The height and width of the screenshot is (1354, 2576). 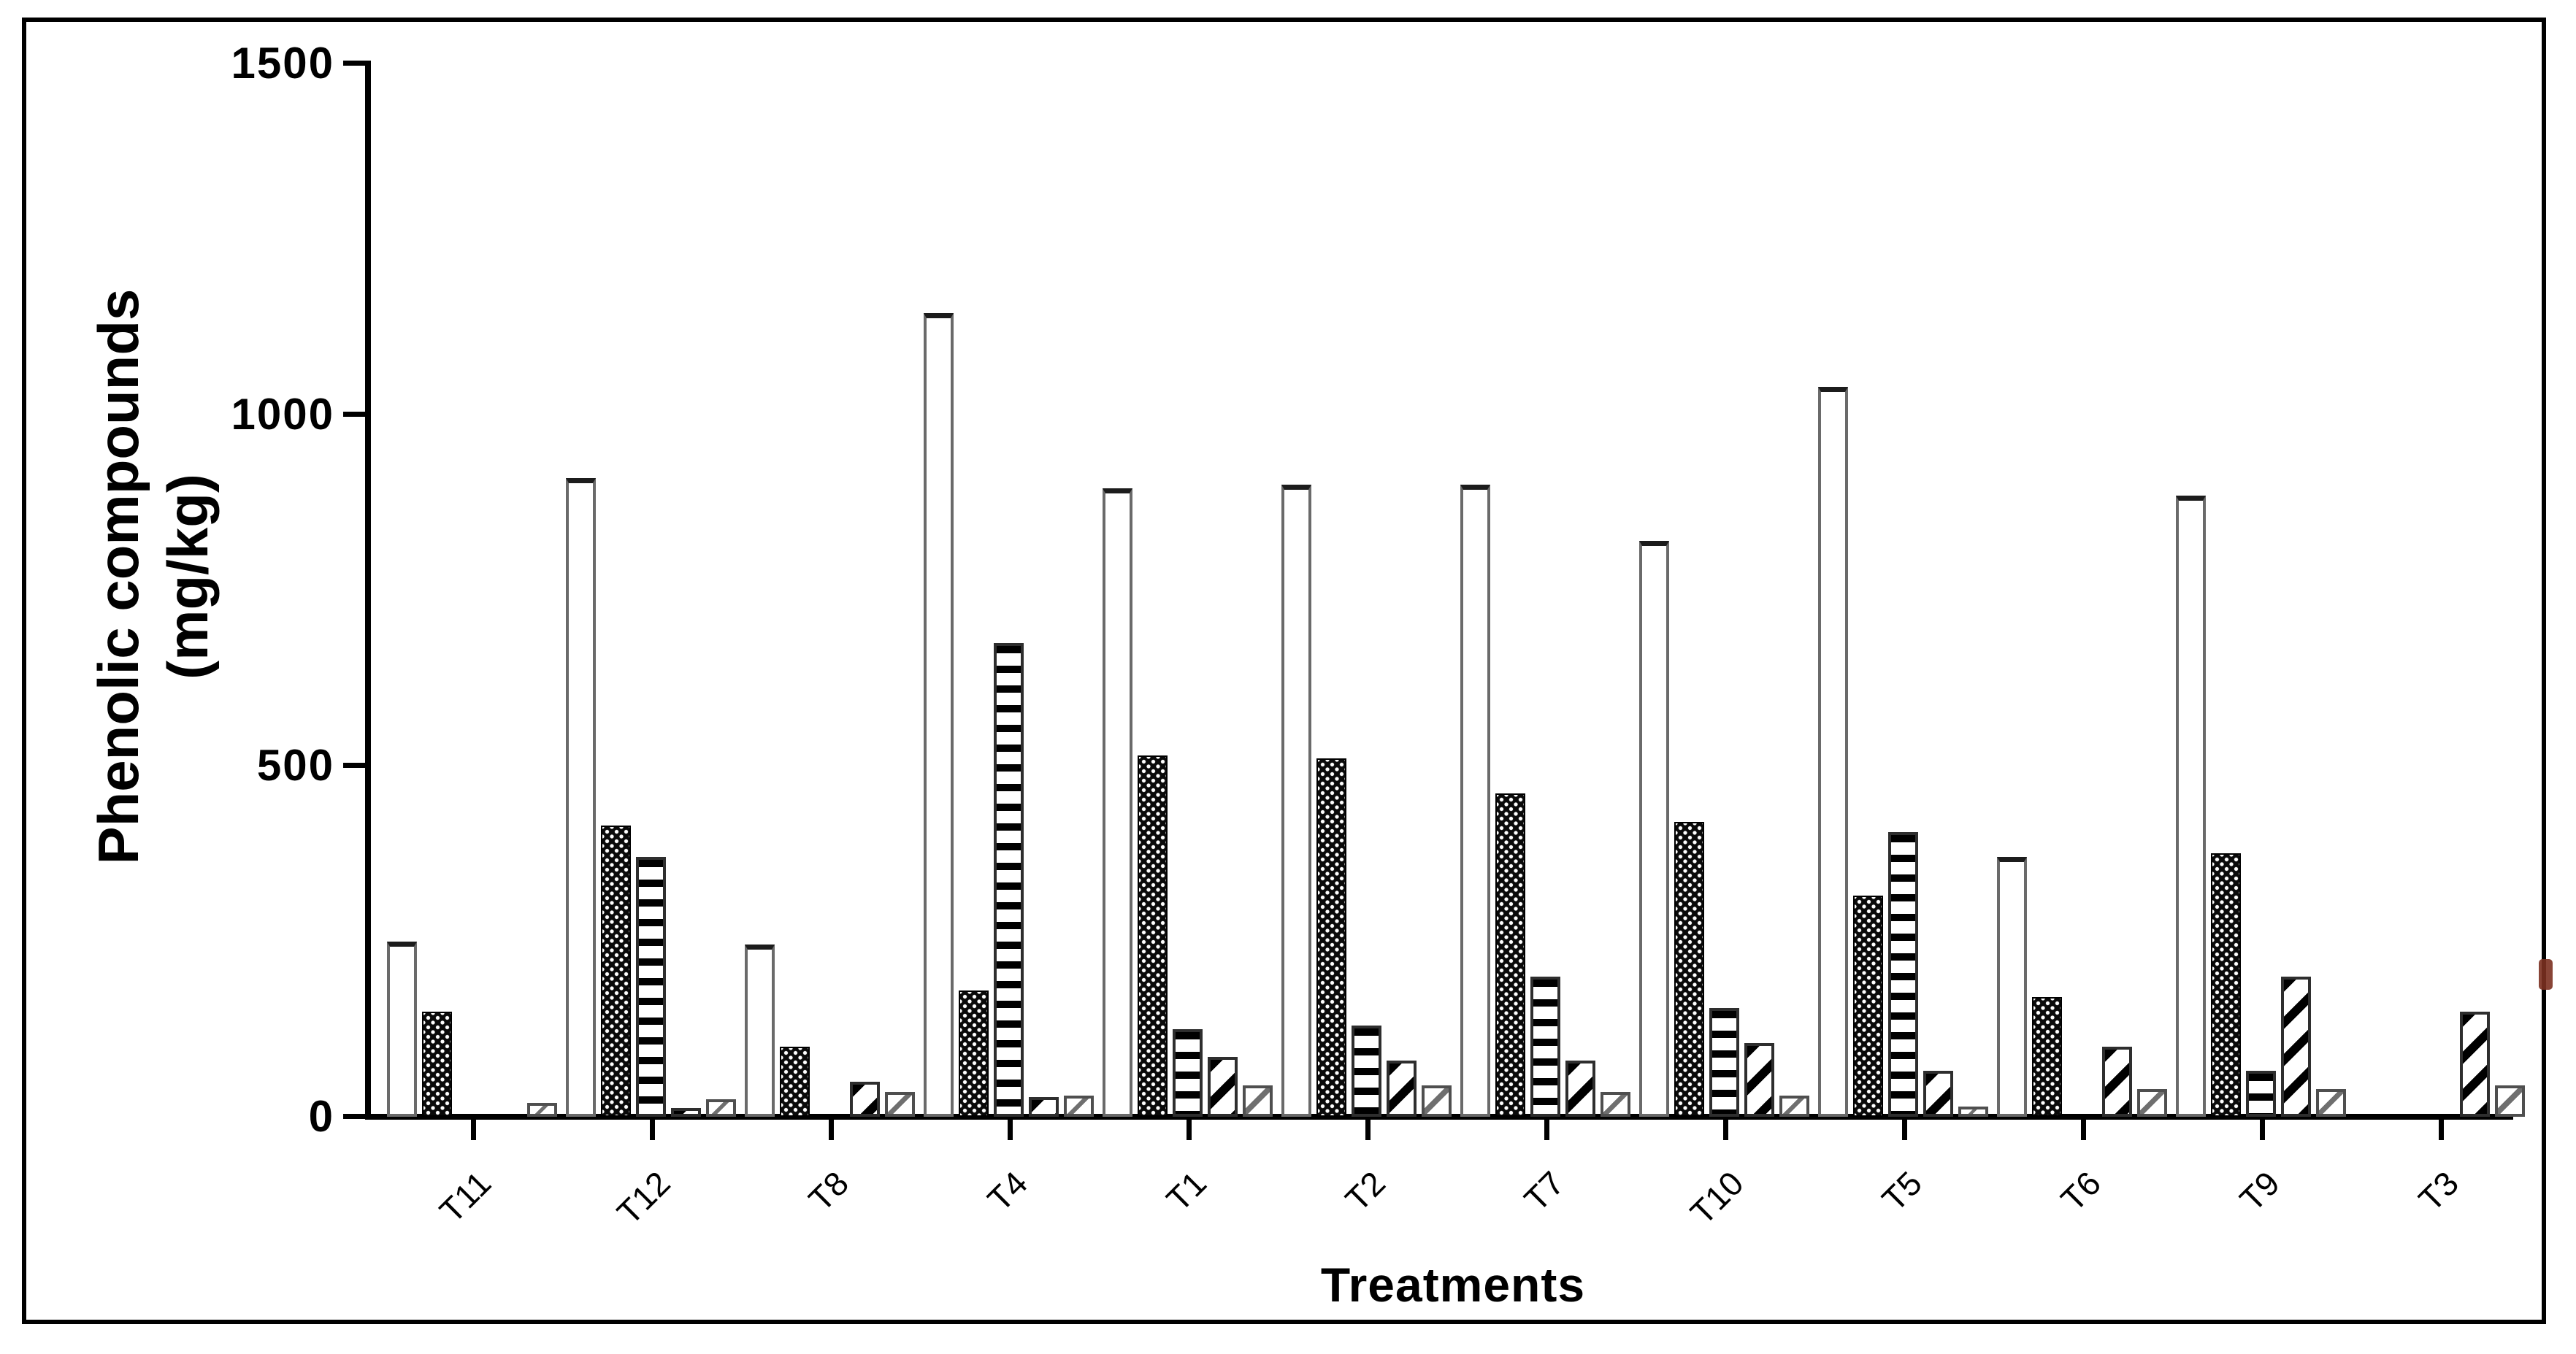 I want to click on y-axis-title-line1: Phenolic compounds, so click(x=118, y=576).